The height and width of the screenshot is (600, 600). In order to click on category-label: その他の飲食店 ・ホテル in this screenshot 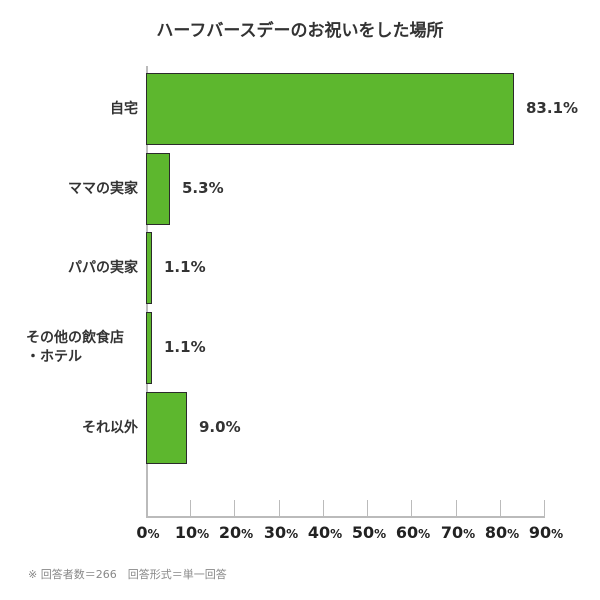, I will do `click(75, 347)`.